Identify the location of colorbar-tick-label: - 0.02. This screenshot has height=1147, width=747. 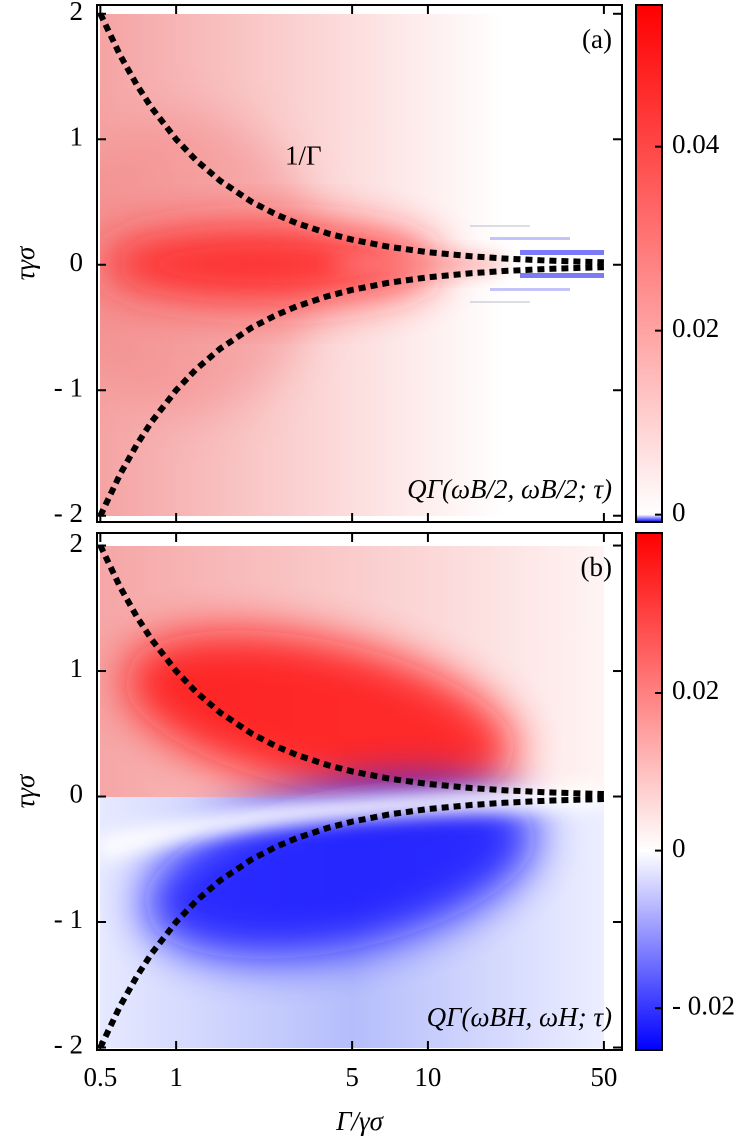
(703, 1005).